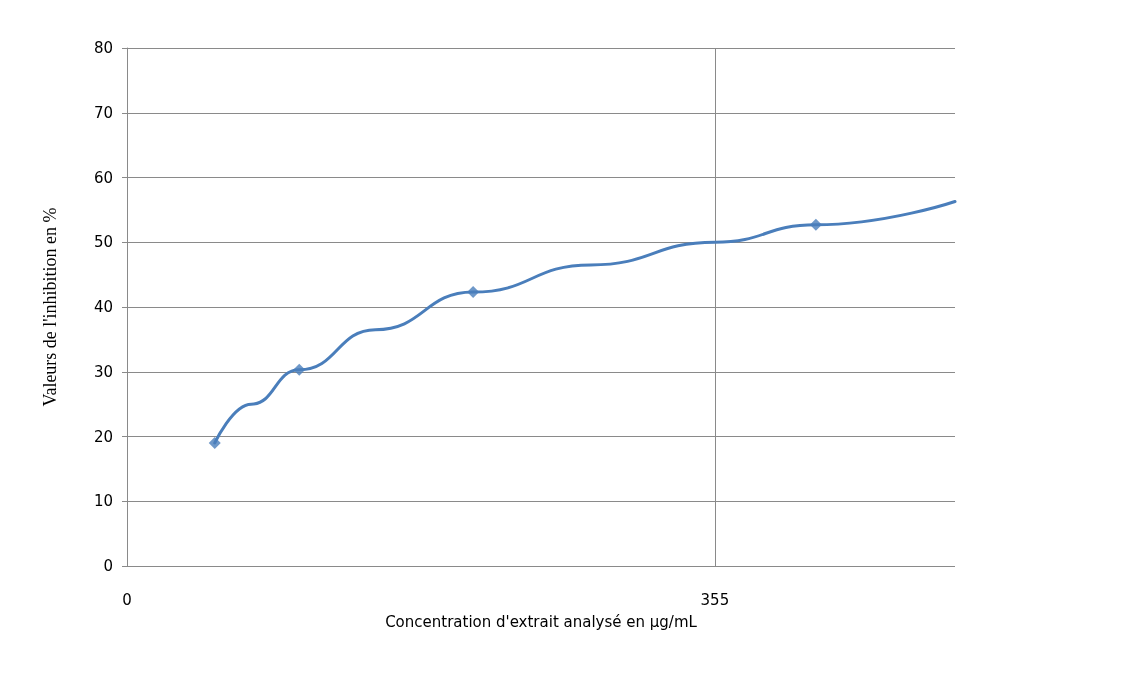 The height and width of the screenshot is (678, 1128). What do you see at coordinates (715, 599) in the screenshot?
I see `x-tick-label: 355` at bounding box center [715, 599].